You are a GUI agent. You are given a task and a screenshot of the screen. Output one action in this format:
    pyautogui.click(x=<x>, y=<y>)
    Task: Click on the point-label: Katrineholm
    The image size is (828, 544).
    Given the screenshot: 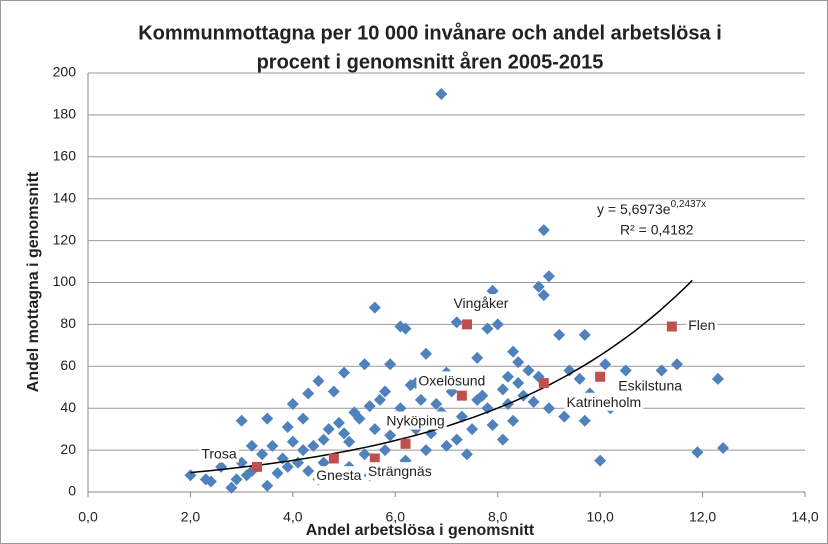 What is the action you would take?
    pyautogui.click(x=603, y=402)
    